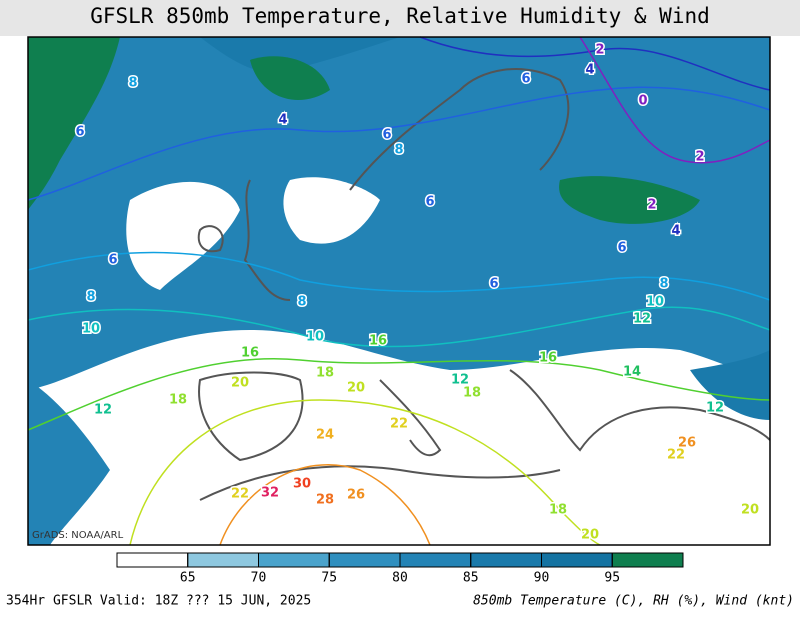 The height and width of the screenshot is (618, 800). Describe the element at coordinates (642, 101) in the screenshot. I see `contour-label: 0` at that location.